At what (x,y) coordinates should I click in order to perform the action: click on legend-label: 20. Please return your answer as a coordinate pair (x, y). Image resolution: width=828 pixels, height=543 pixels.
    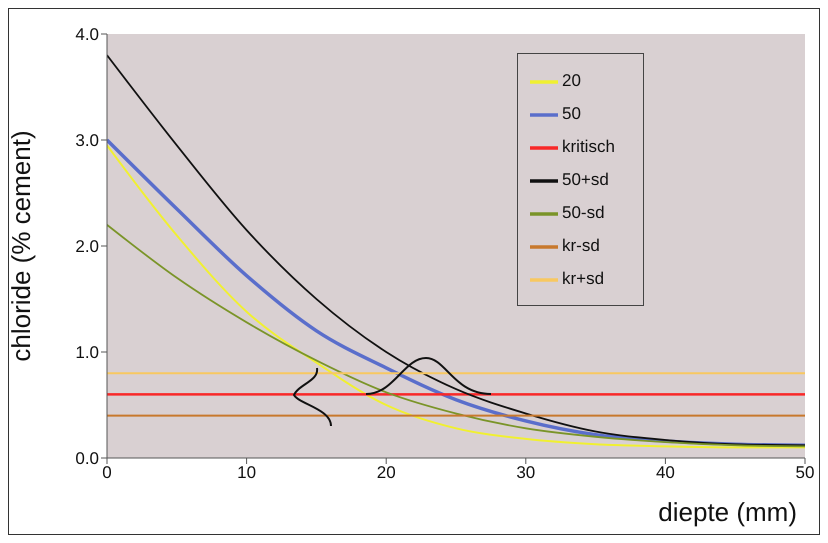
    Looking at the image, I should click on (571, 80).